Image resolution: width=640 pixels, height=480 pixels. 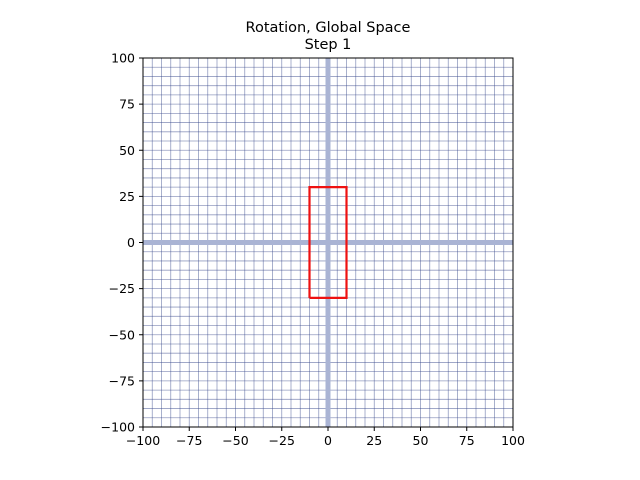 I want to click on series, so click(x=328, y=242).